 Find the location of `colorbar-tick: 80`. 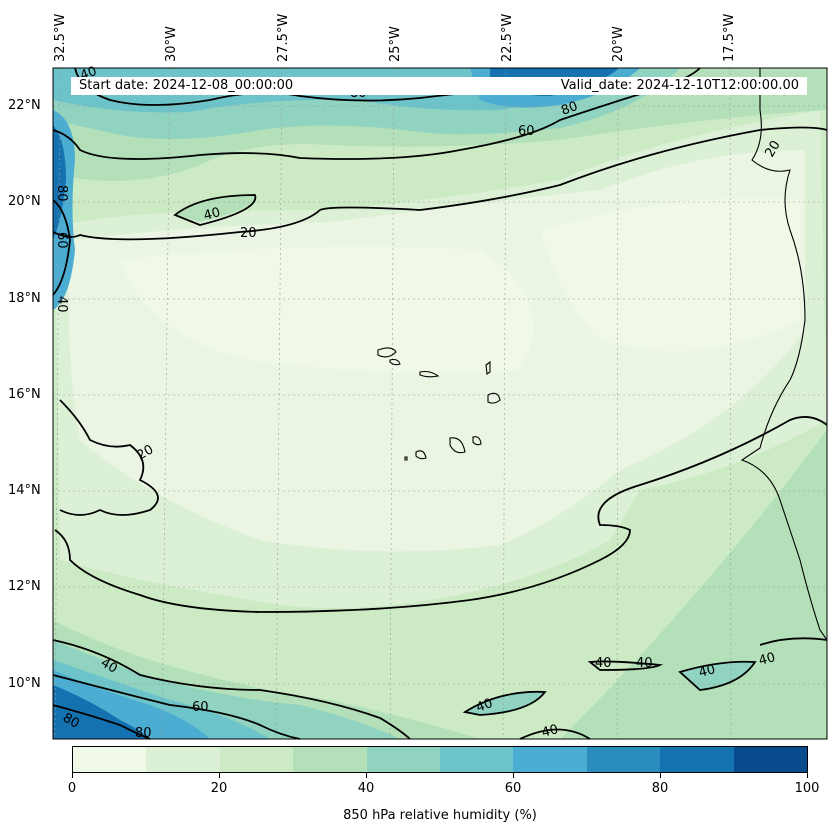

colorbar-tick: 80 is located at coordinates (660, 788).